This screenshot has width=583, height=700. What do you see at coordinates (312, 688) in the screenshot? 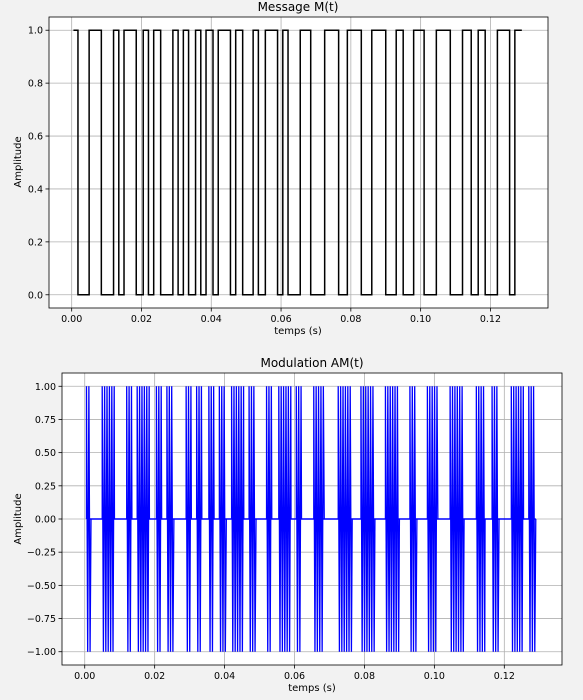
I see `x-axis-label-modulation: temps (s)` at bounding box center [312, 688].